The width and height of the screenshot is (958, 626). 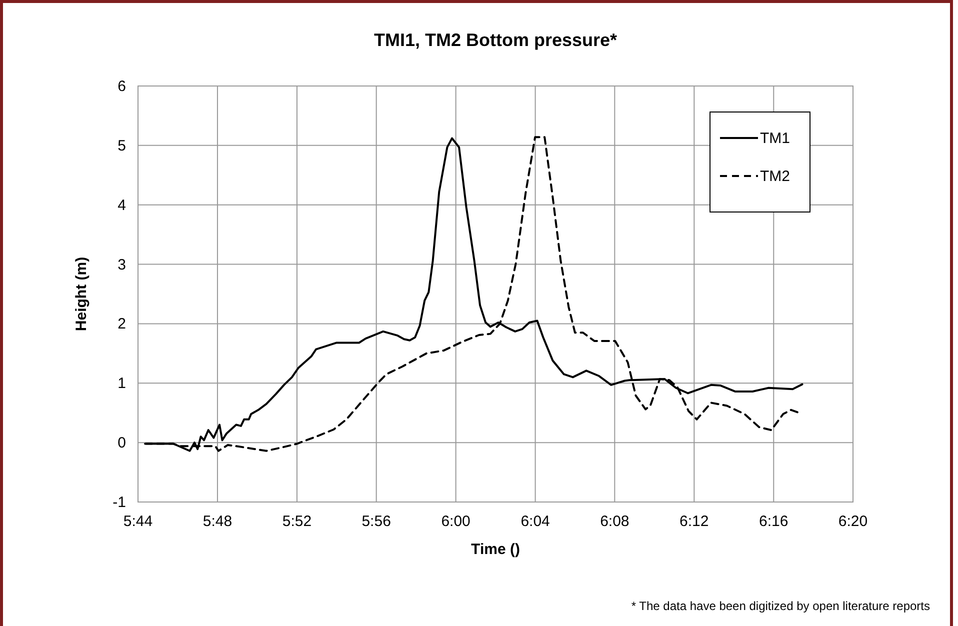 I want to click on x-tick-label: 5:52, so click(x=297, y=521).